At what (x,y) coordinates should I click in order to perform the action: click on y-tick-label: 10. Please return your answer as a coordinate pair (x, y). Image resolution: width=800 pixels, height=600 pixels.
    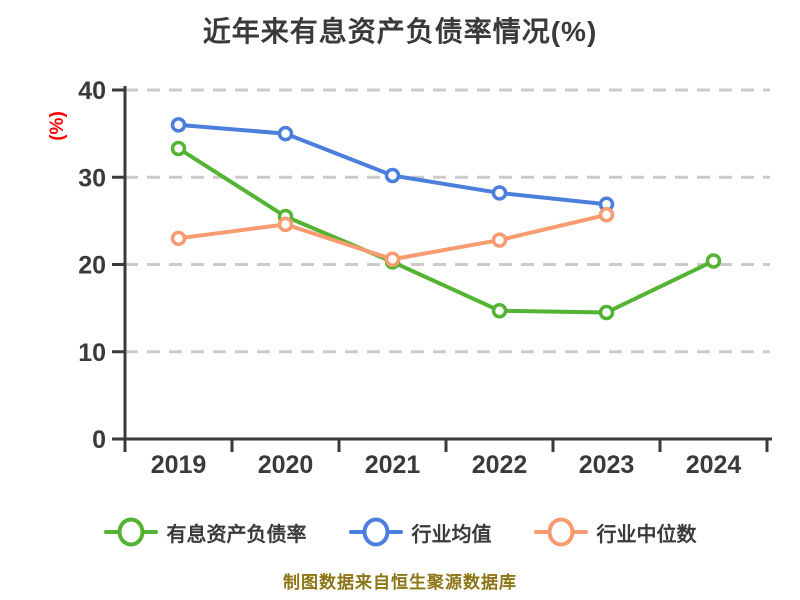
    Looking at the image, I should click on (92, 353).